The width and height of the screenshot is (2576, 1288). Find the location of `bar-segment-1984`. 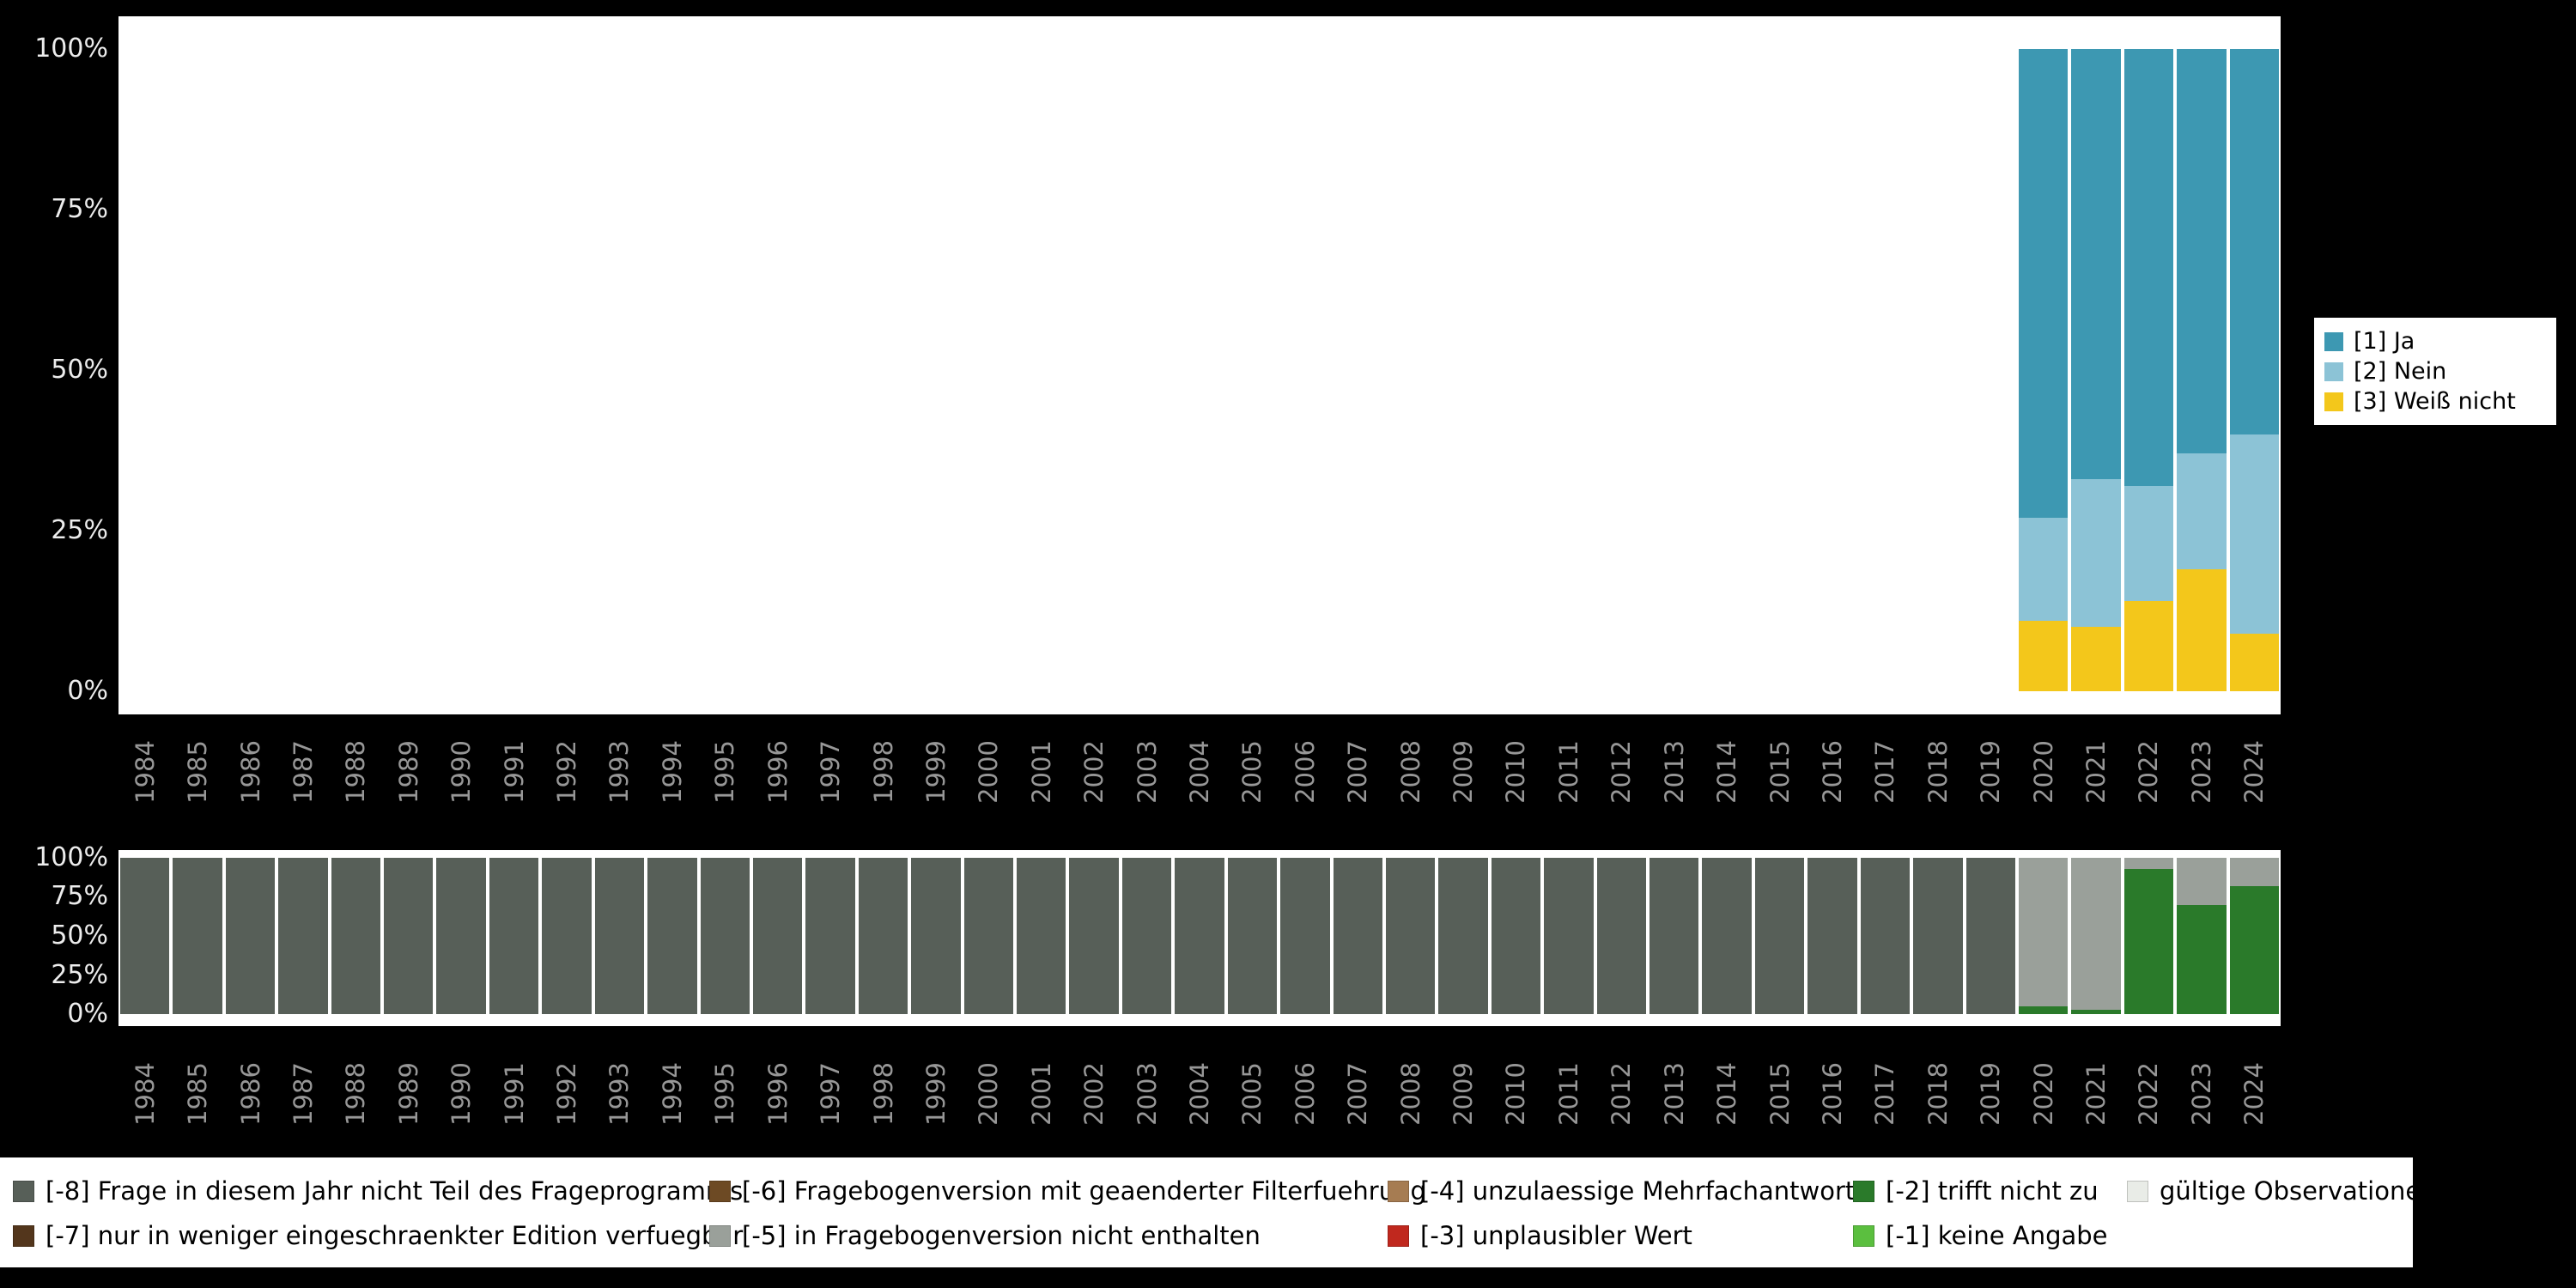

bar-segment-1984 is located at coordinates (145, 936).